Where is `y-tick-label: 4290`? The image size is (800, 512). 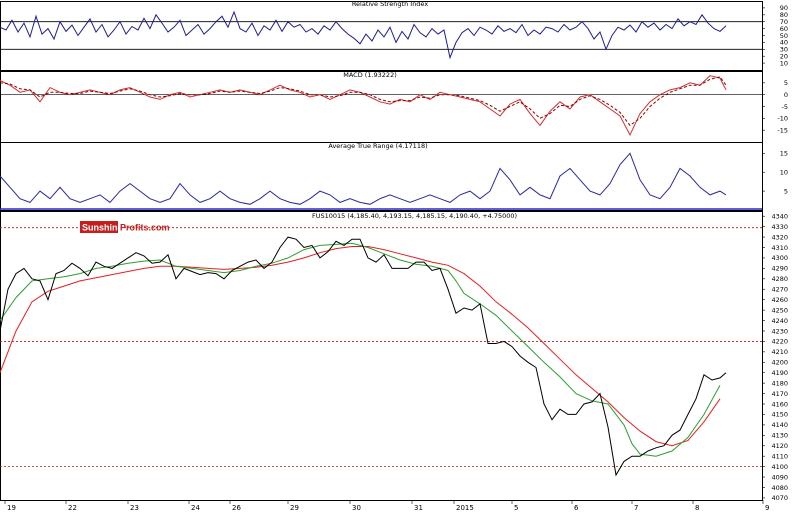 y-tick-label: 4290 is located at coordinates (779, 269).